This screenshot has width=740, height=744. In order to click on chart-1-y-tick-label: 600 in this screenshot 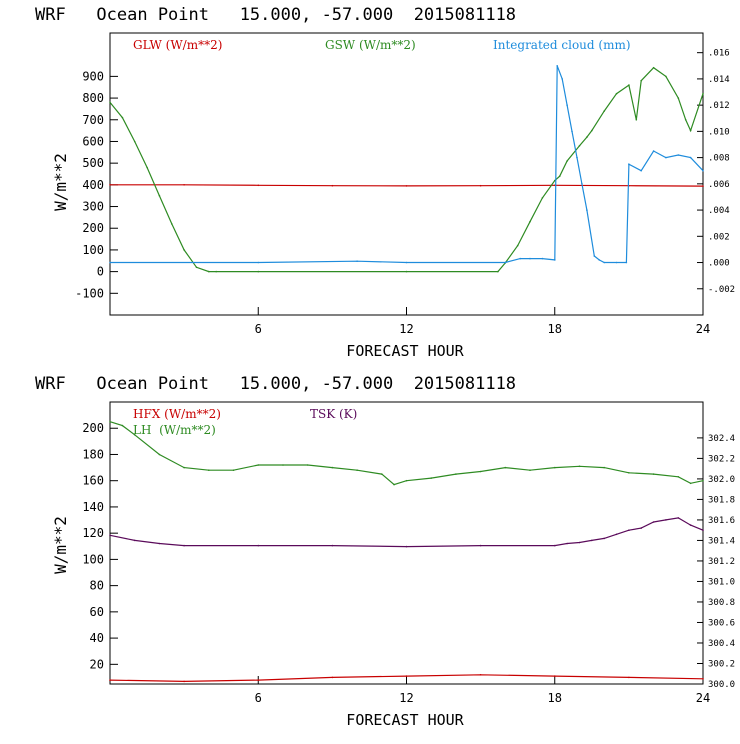, I will do `click(93, 141)`.